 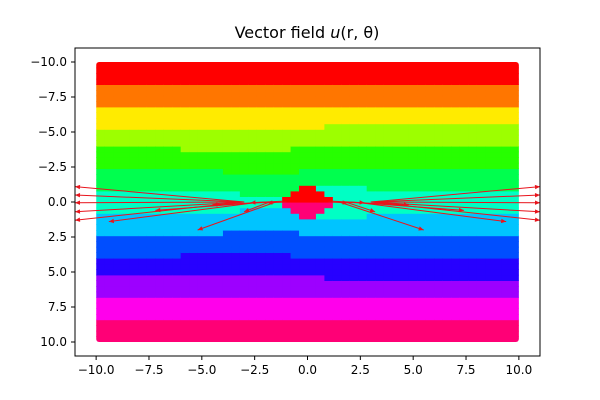 What do you see at coordinates (381, 216) in the screenshot?
I see `quiver-arrow` at bounding box center [381, 216].